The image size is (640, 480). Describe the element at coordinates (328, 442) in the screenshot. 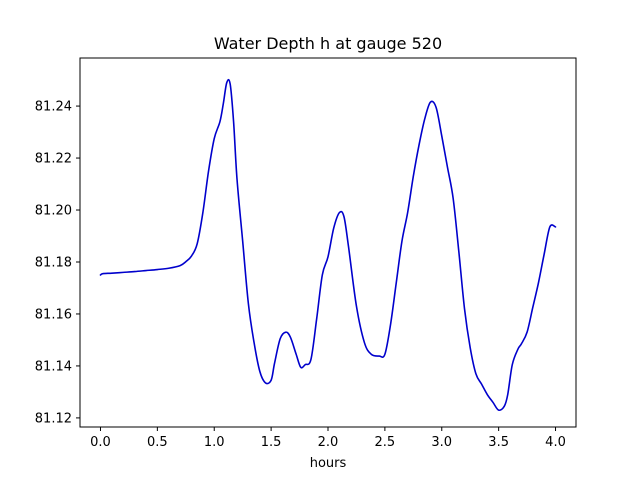

I see `x-tick-label: 2.0` at that location.